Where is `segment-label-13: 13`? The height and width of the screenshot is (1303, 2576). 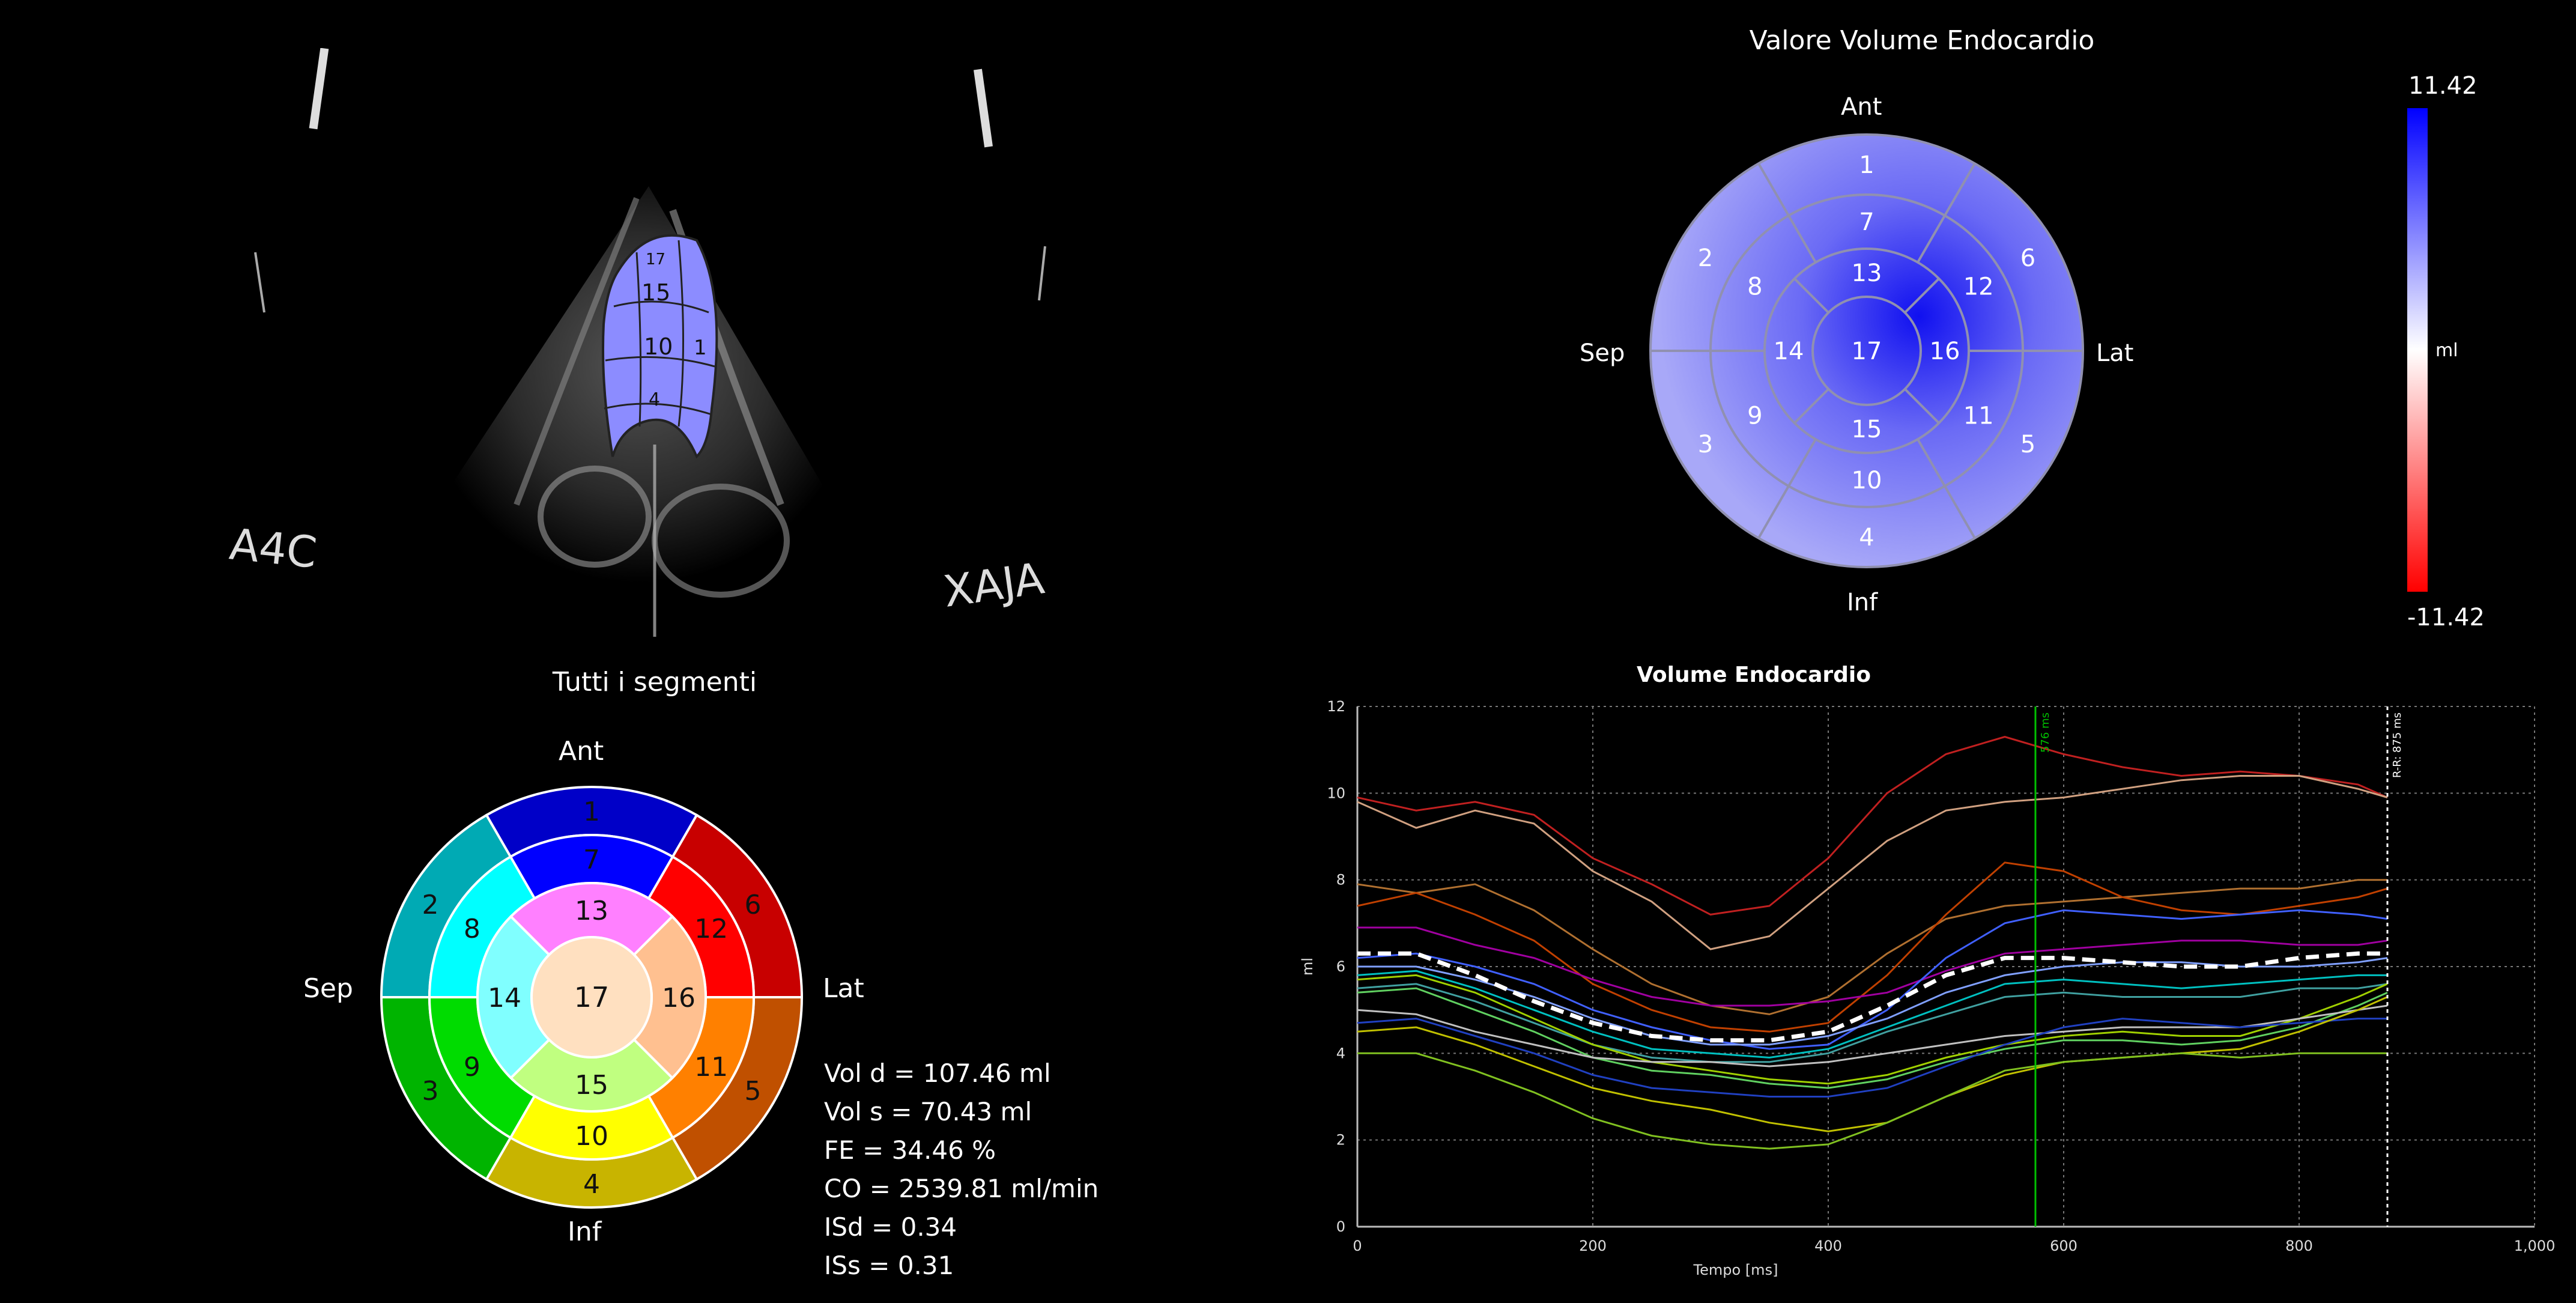 segment-label-13: 13 is located at coordinates (591, 911).